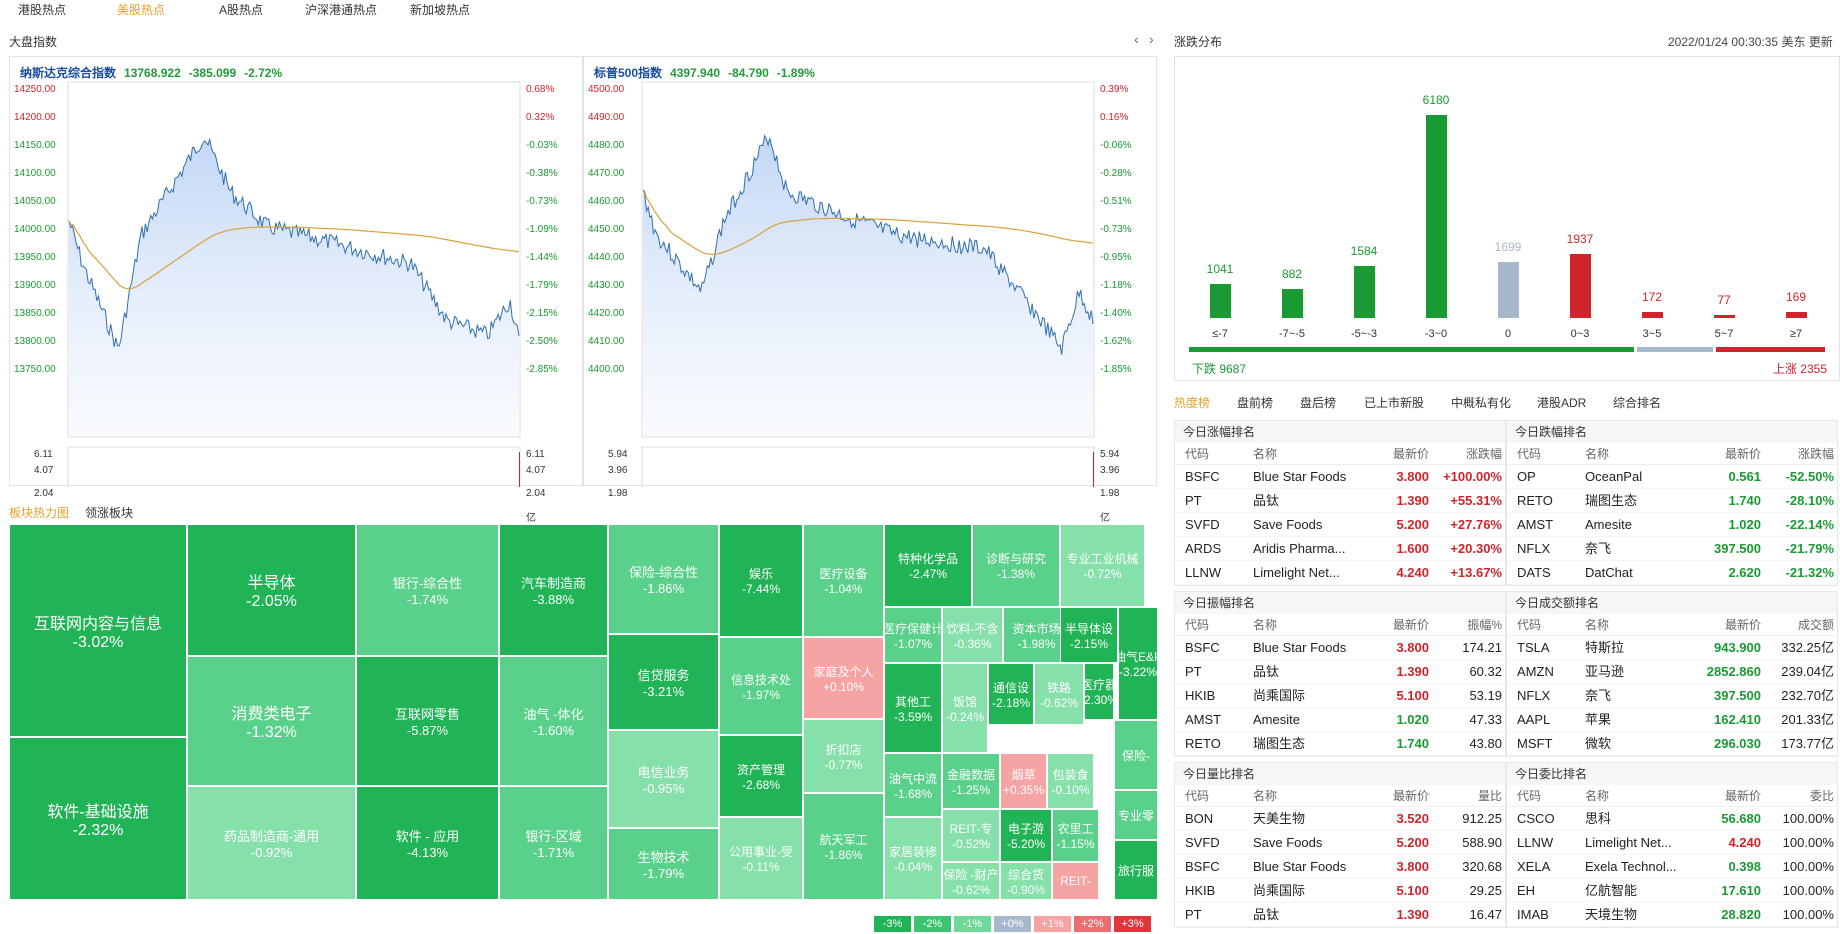 The height and width of the screenshot is (934, 1840). What do you see at coordinates (1276, 719) in the screenshot?
I see `stock-name: Amesite` at bounding box center [1276, 719].